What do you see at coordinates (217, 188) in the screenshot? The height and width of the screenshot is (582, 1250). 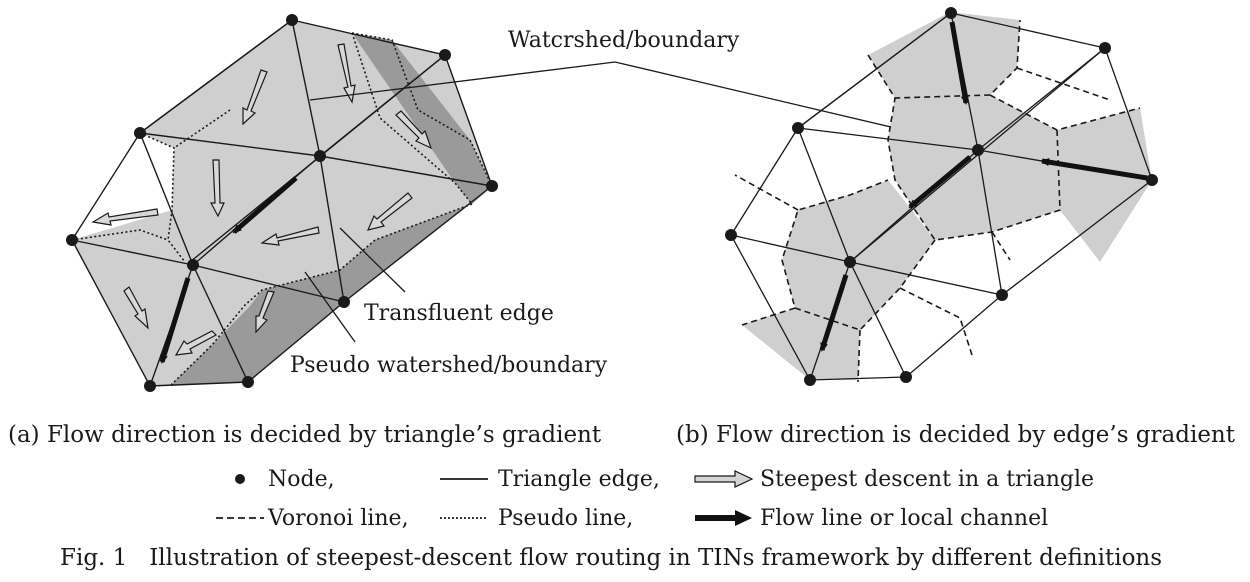 I see `white-arrow-a4` at bounding box center [217, 188].